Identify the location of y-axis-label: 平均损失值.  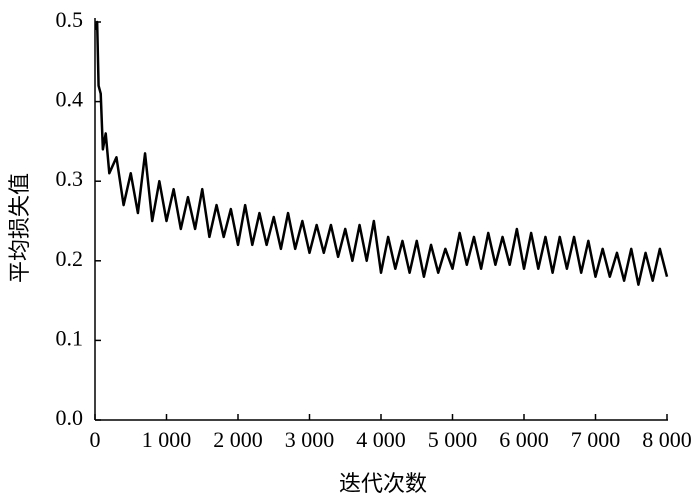
(19, 228).